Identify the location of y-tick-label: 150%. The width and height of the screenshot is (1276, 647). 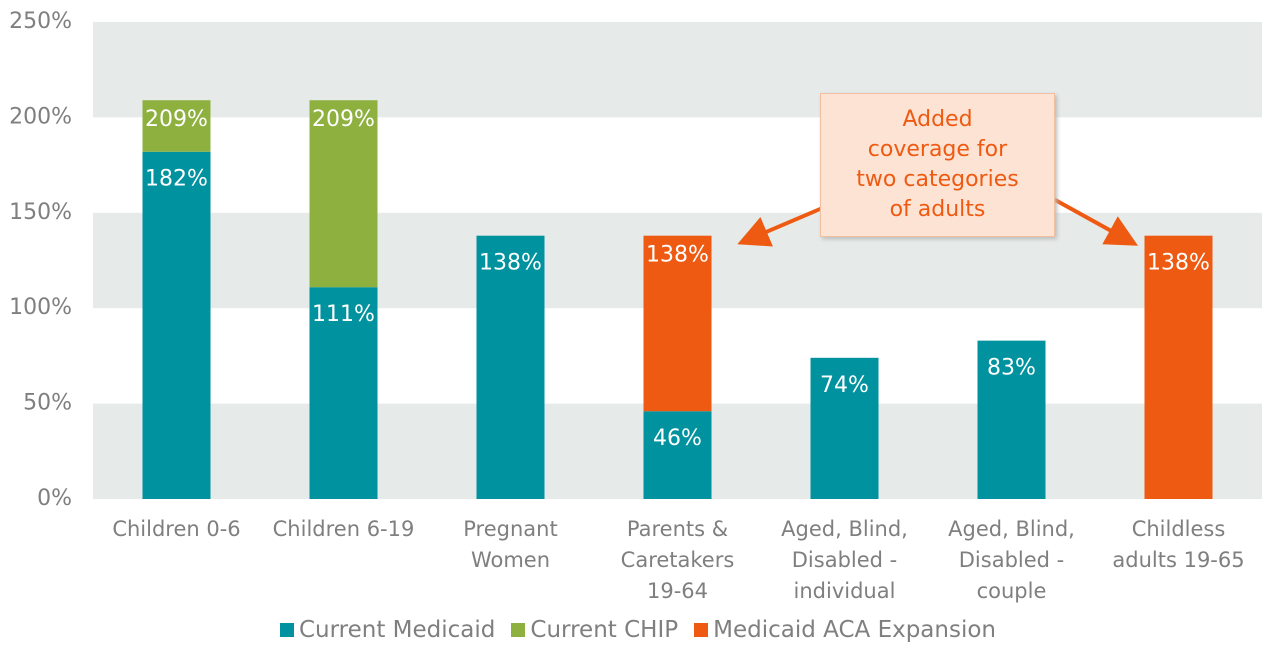
(40, 212).